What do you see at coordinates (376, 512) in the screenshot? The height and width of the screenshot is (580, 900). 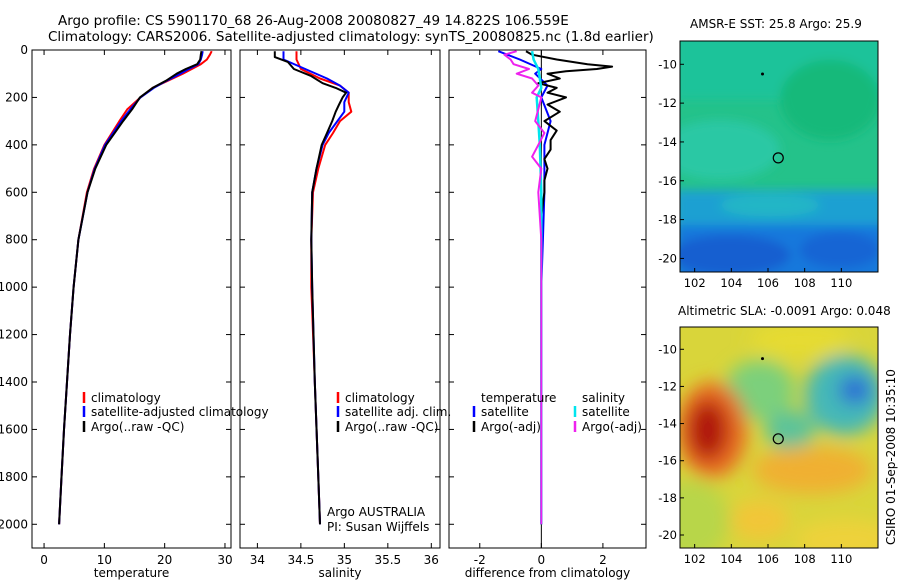 I see `annotation-line: Argo AUSTRALIA` at bounding box center [376, 512].